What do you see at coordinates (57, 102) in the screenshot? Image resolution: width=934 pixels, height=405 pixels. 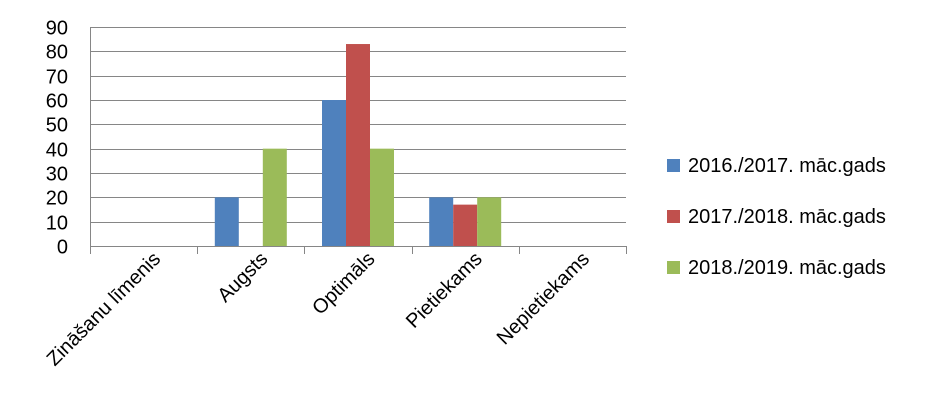 I see `y-tick-label: 60` at bounding box center [57, 102].